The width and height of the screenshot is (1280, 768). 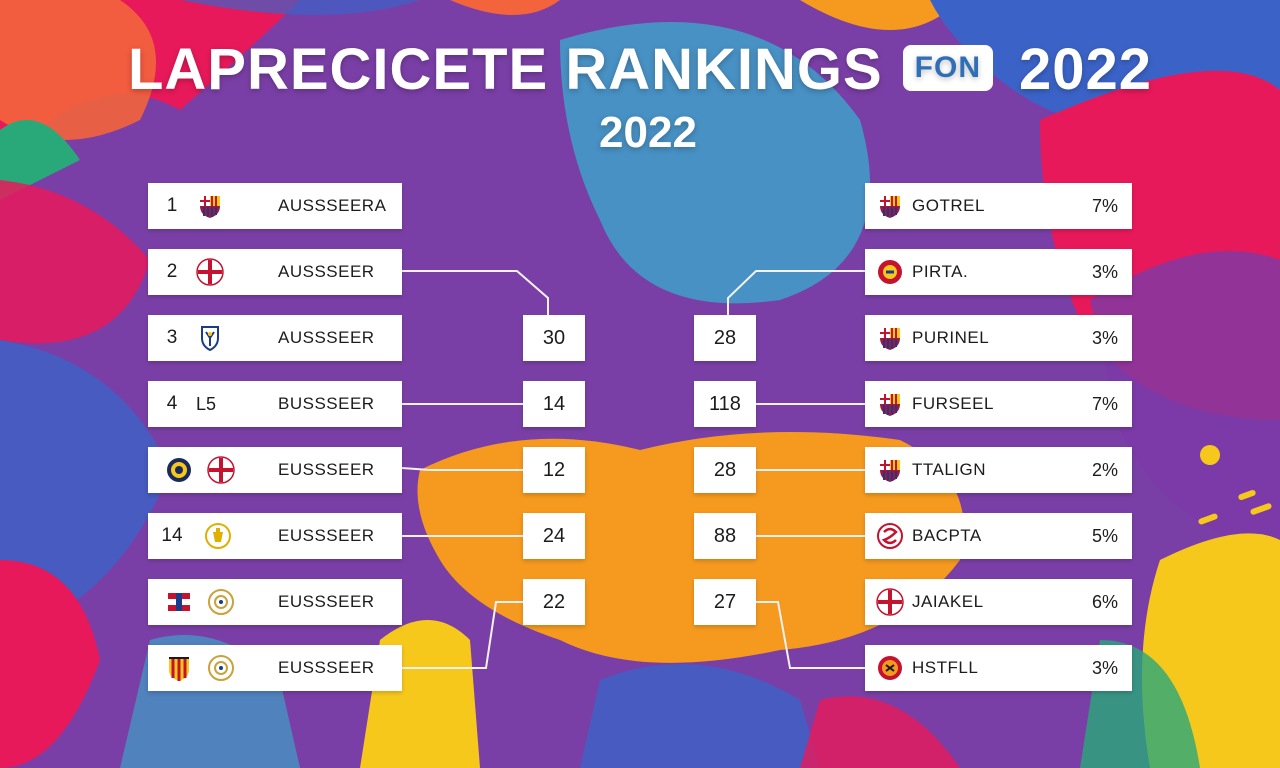 I want to click on left-row-4: 4 L5 BUSSSEER, so click(x=275, y=404).